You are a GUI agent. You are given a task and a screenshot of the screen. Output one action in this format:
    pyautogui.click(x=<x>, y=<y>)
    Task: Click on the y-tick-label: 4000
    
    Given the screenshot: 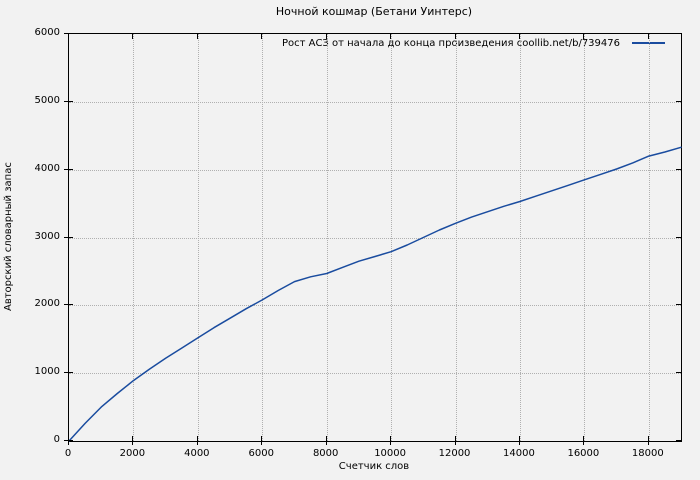 What is the action you would take?
    pyautogui.click(x=47, y=168)
    